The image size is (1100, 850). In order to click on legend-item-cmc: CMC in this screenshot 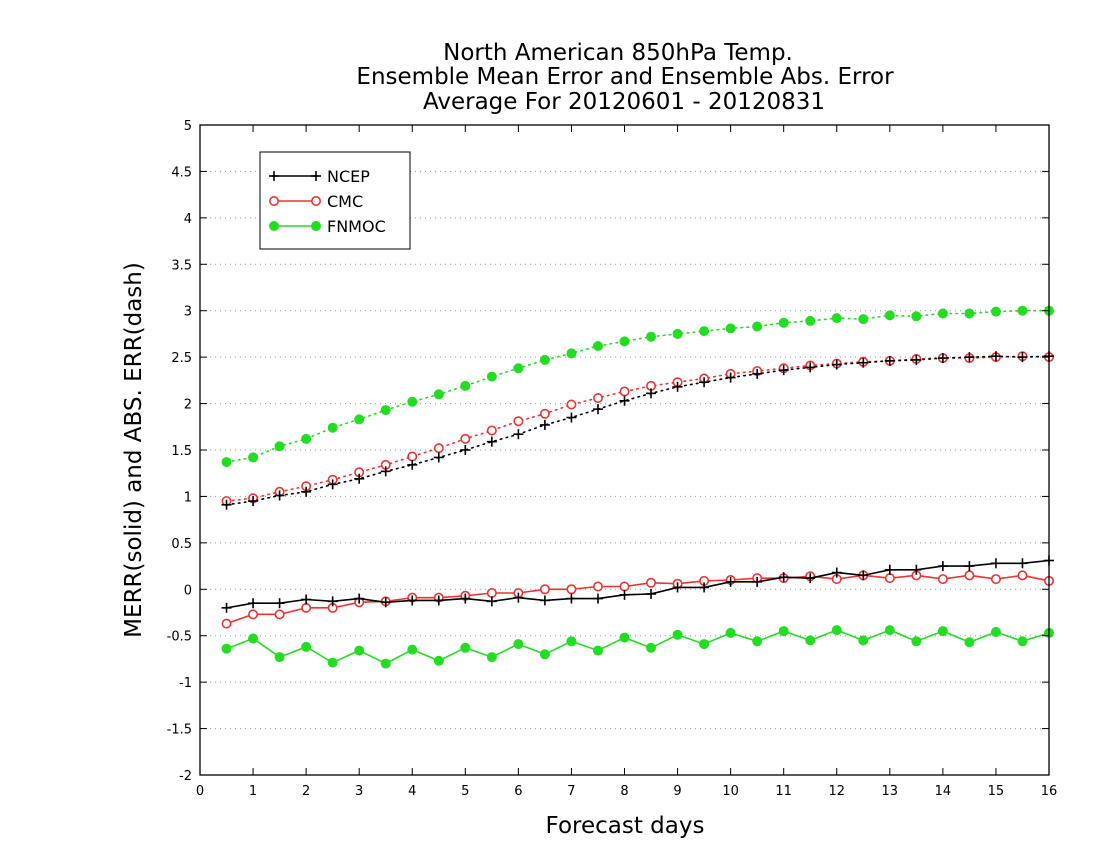, I will do `click(315, 201)`.